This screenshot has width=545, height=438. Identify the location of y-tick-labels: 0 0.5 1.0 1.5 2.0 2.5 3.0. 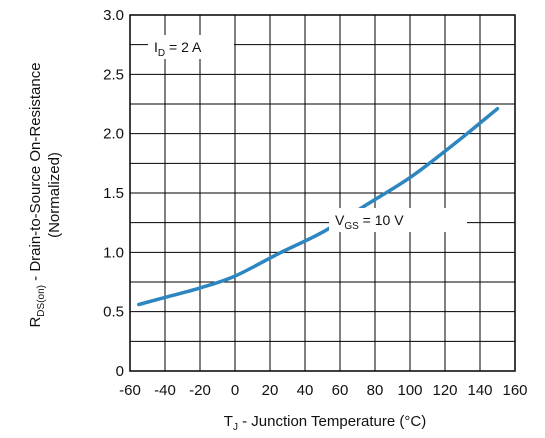
(113, 193).